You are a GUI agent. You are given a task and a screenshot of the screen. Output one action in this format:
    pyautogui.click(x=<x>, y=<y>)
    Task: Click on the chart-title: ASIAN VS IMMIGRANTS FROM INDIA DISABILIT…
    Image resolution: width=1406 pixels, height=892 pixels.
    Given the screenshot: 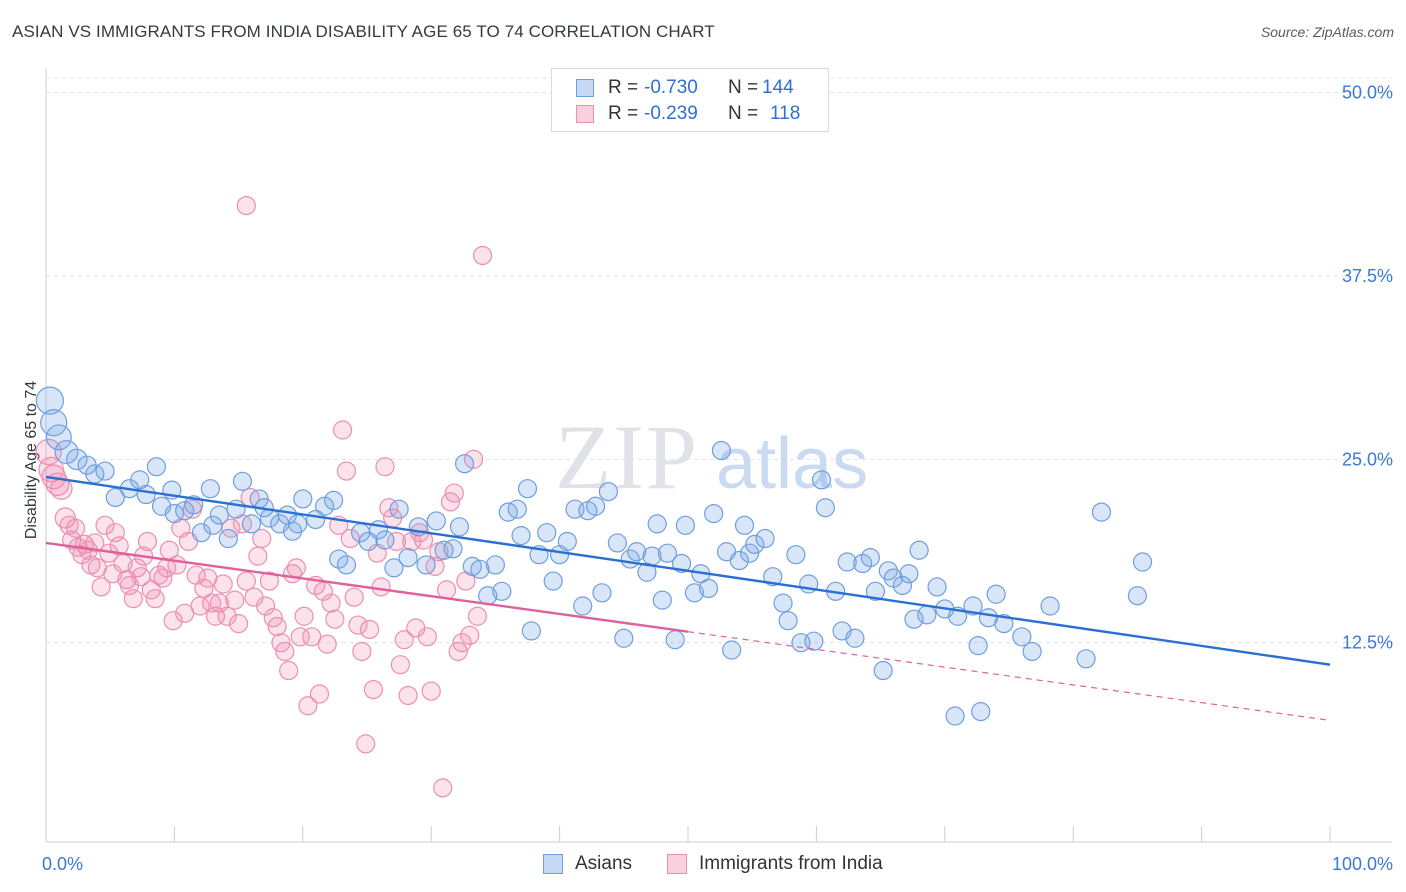 What is the action you would take?
    pyautogui.click(x=363, y=31)
    